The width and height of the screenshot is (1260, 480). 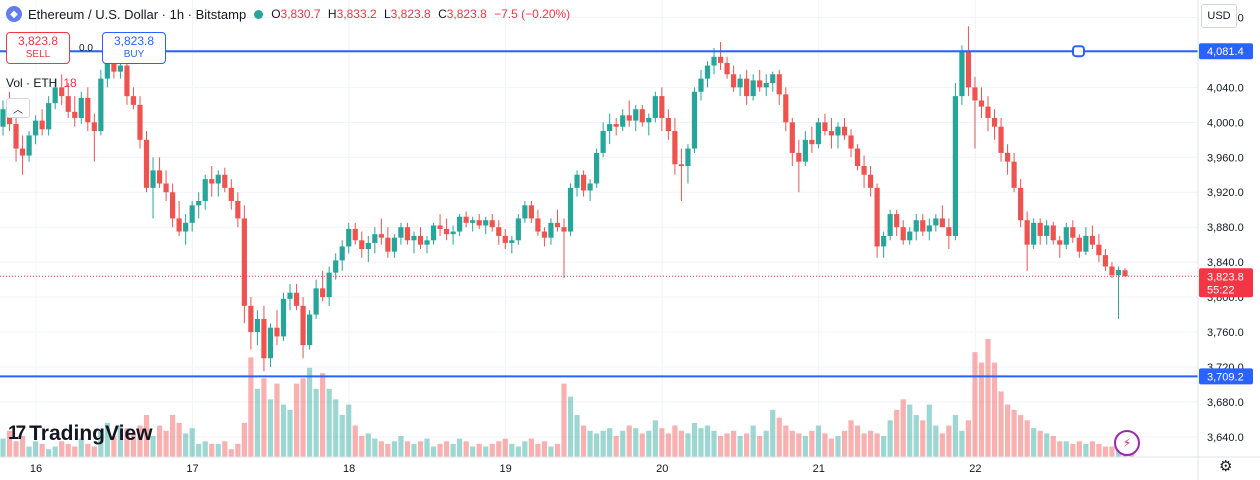 What do you see at coordinates (91, 433) in the screenshot?
I see `tradingview-logo-text: TradingView` at bounding box center [91, 433].